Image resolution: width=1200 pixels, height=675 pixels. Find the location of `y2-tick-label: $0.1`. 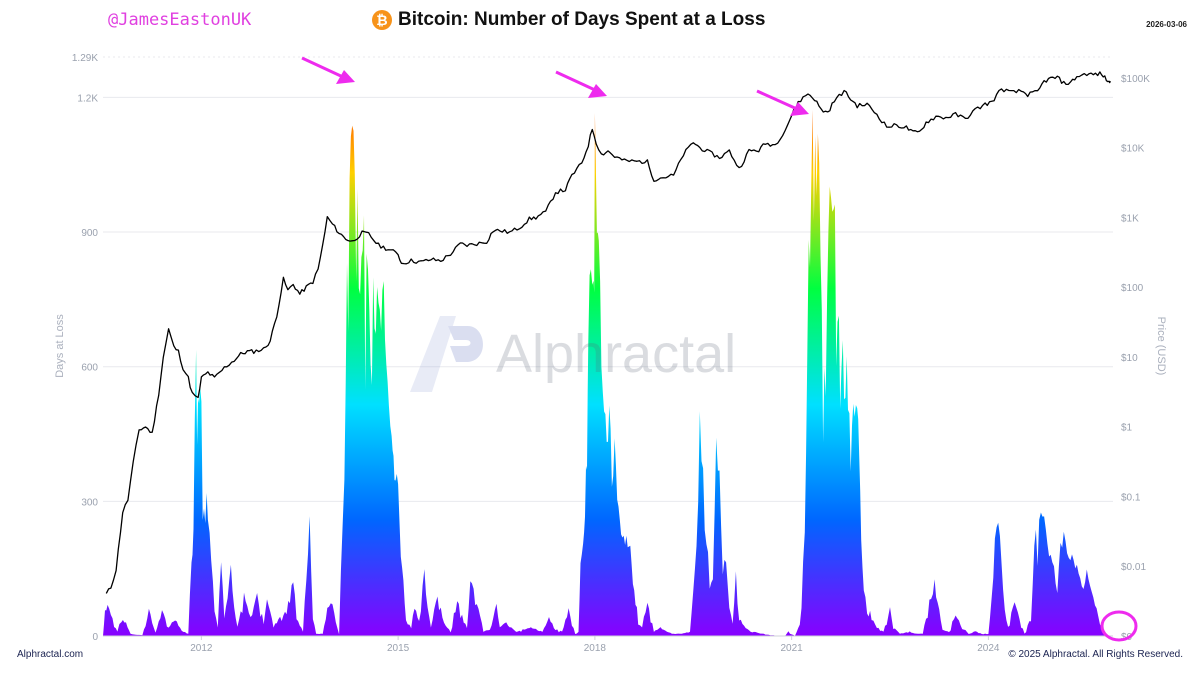

y2-tick-label: $0.1 is located at coordinates (1131, 497).